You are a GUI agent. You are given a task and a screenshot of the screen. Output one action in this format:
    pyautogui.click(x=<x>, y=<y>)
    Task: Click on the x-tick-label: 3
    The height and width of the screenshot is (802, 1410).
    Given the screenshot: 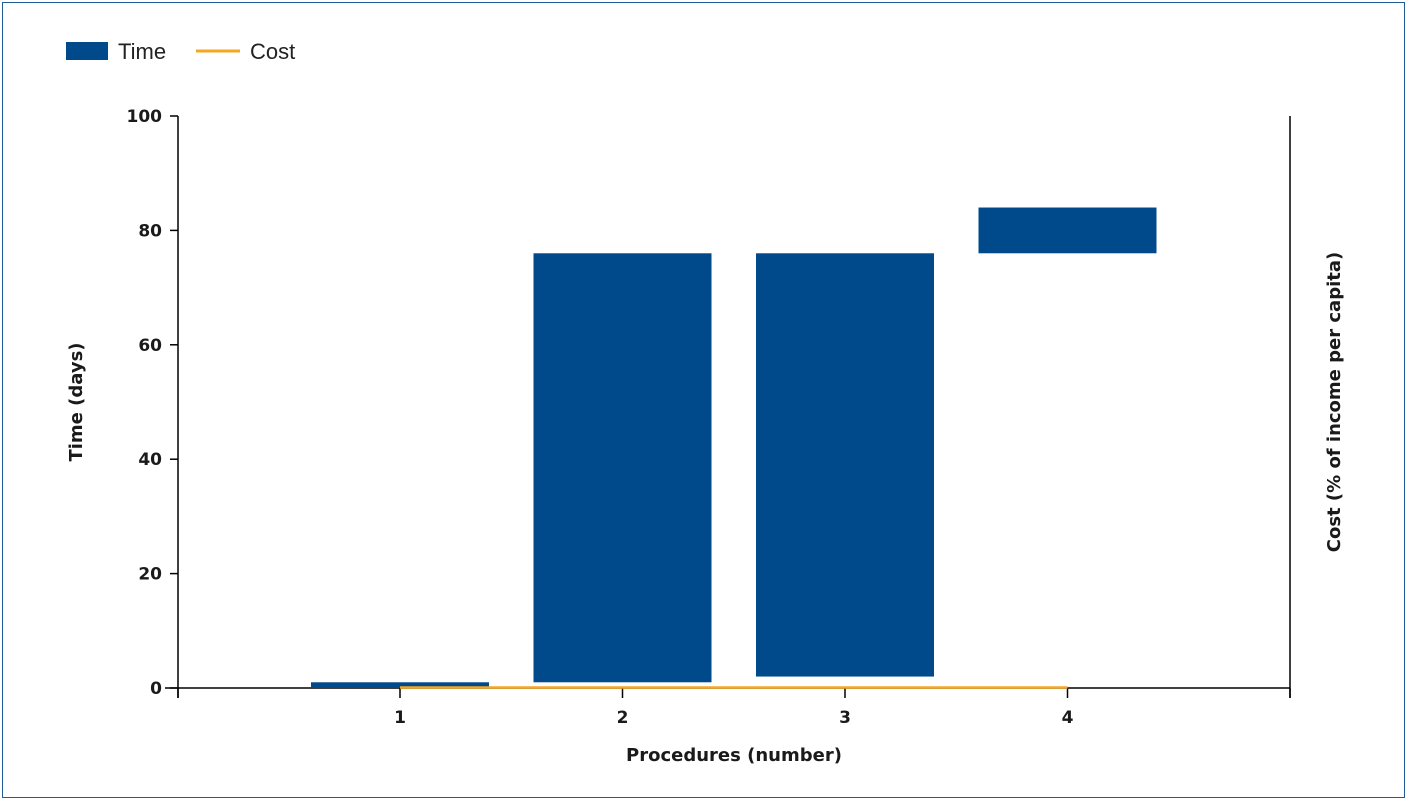 What is the action you would take?
    pyautogui.click(x=845, y=718)
    